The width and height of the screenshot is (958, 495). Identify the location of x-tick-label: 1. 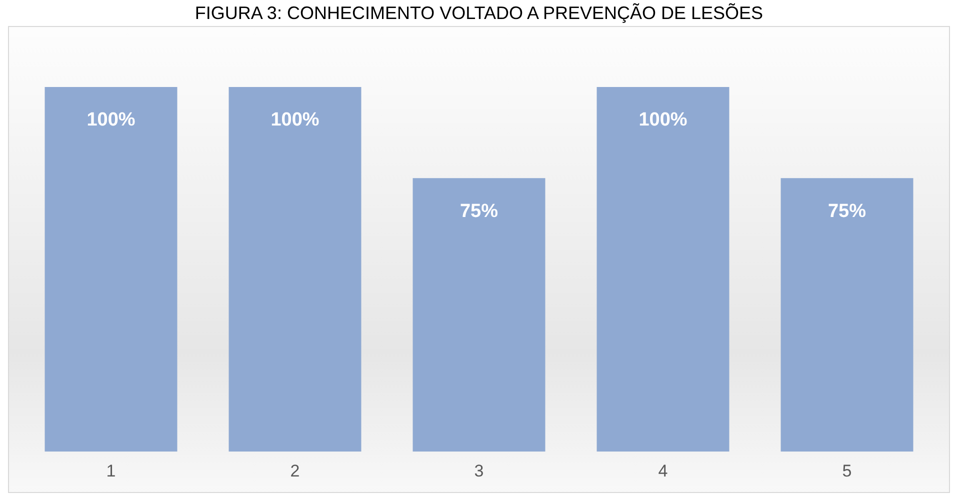
(111, 470).